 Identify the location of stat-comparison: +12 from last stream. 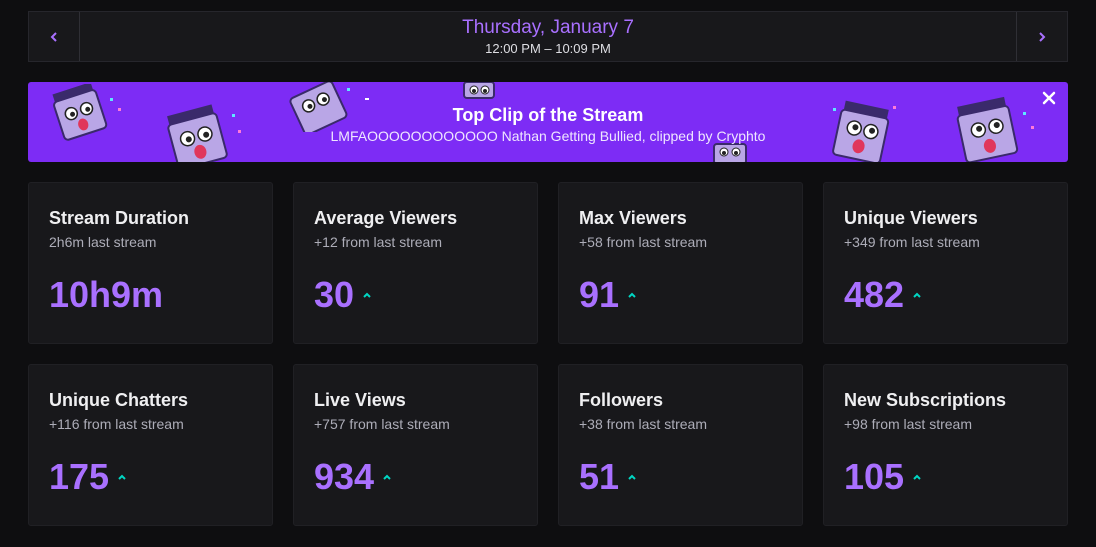
(378, 242).